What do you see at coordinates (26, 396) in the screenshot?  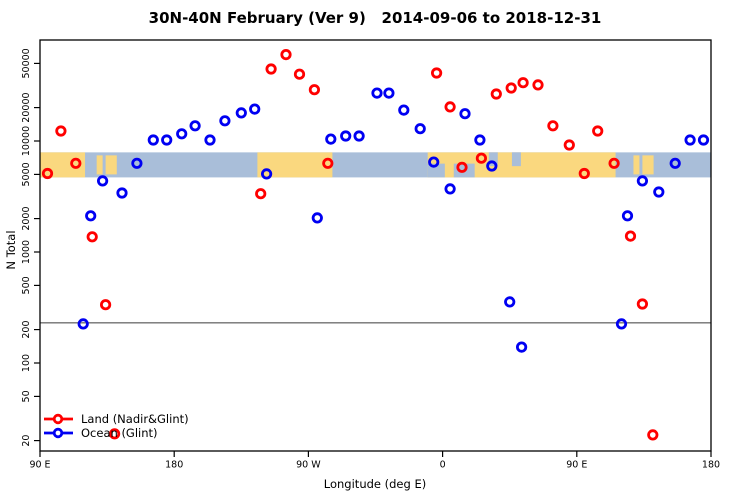 I see `y-tick-label: 50` at bounding box center [26, 396].